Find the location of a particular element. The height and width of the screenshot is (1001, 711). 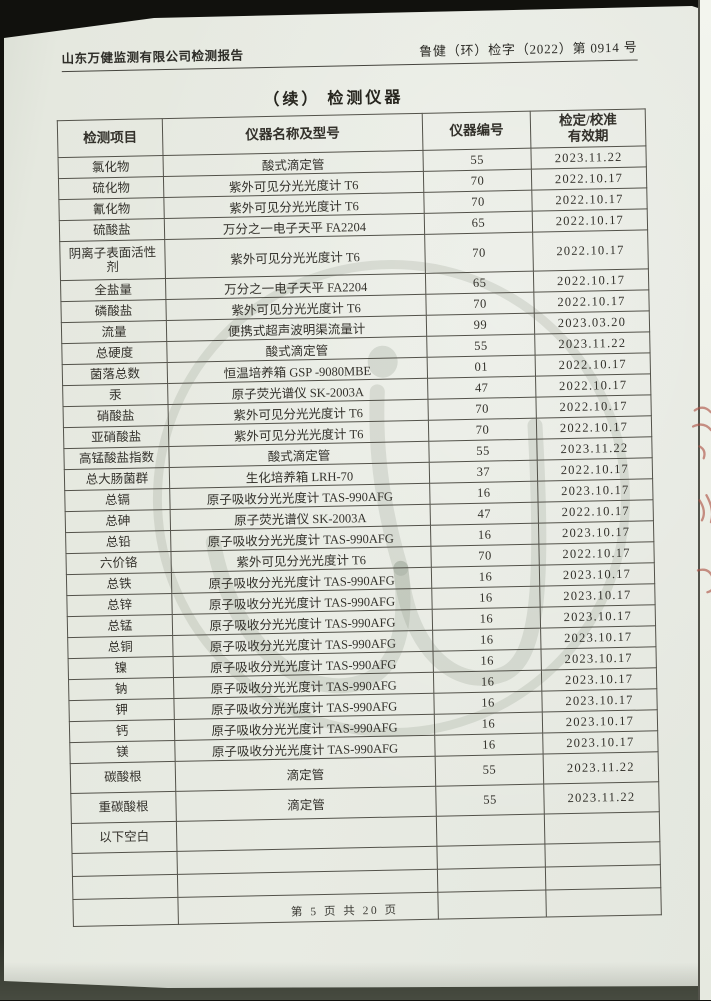

header-cell-instrument: 仪器名称及型号 is located at coordinates (292, 134).